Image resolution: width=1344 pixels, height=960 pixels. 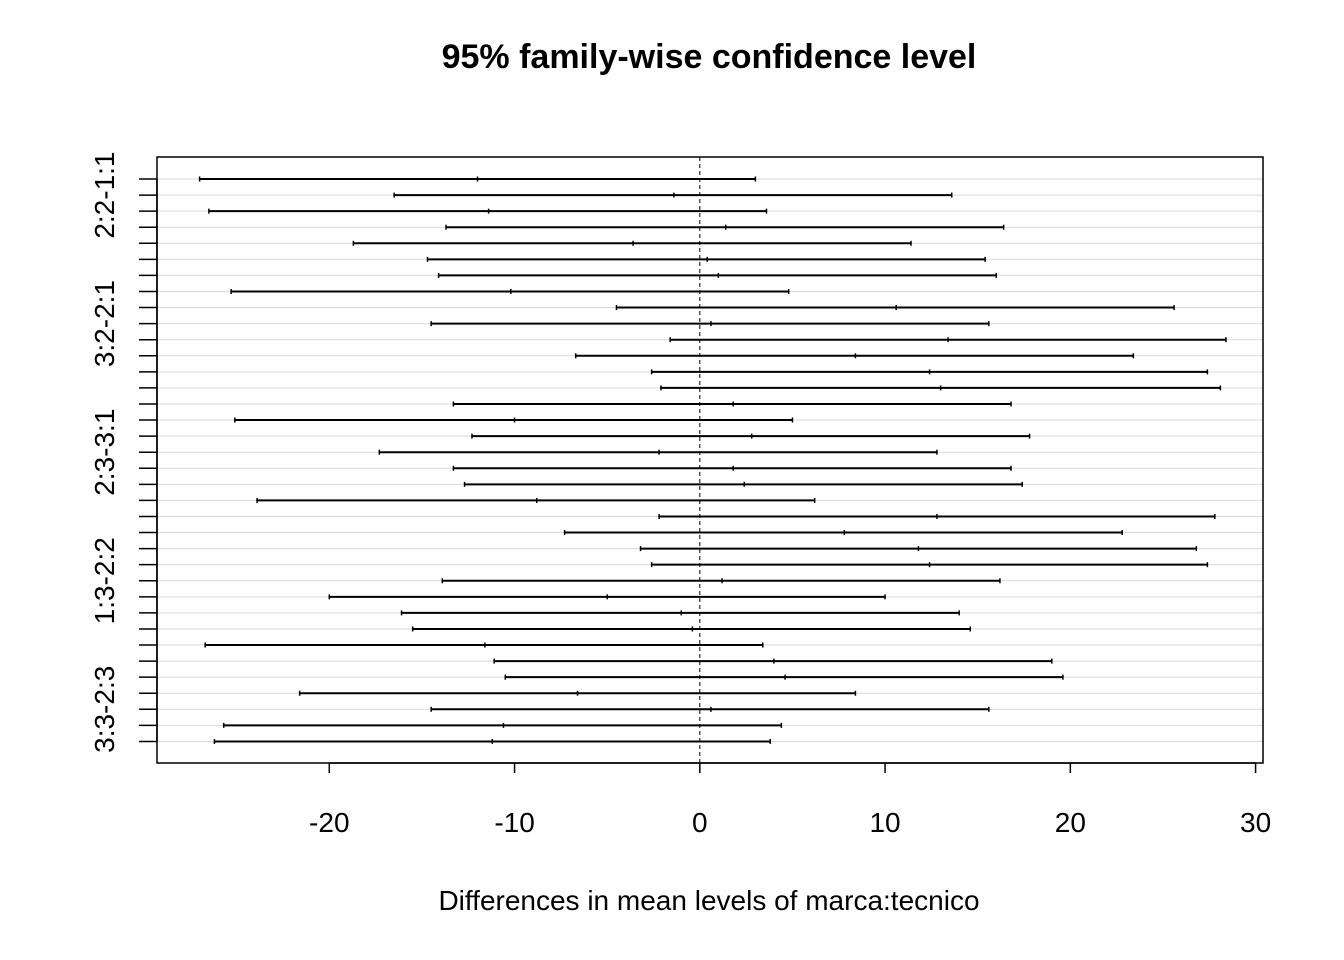 What do you see at coordinates (329, 822) in the screenshot?
I see `x-tick-label: -20` at bounding box center [329, 822].